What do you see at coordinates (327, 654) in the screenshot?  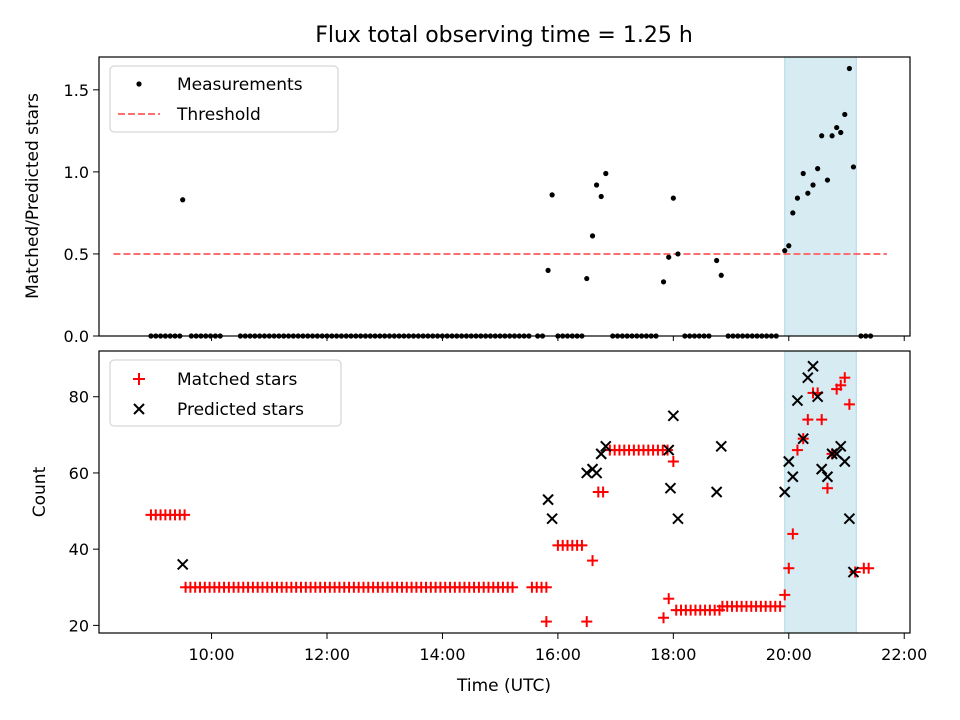 I see `x-tick-label: 12:00` at bounding box center [327, 654].